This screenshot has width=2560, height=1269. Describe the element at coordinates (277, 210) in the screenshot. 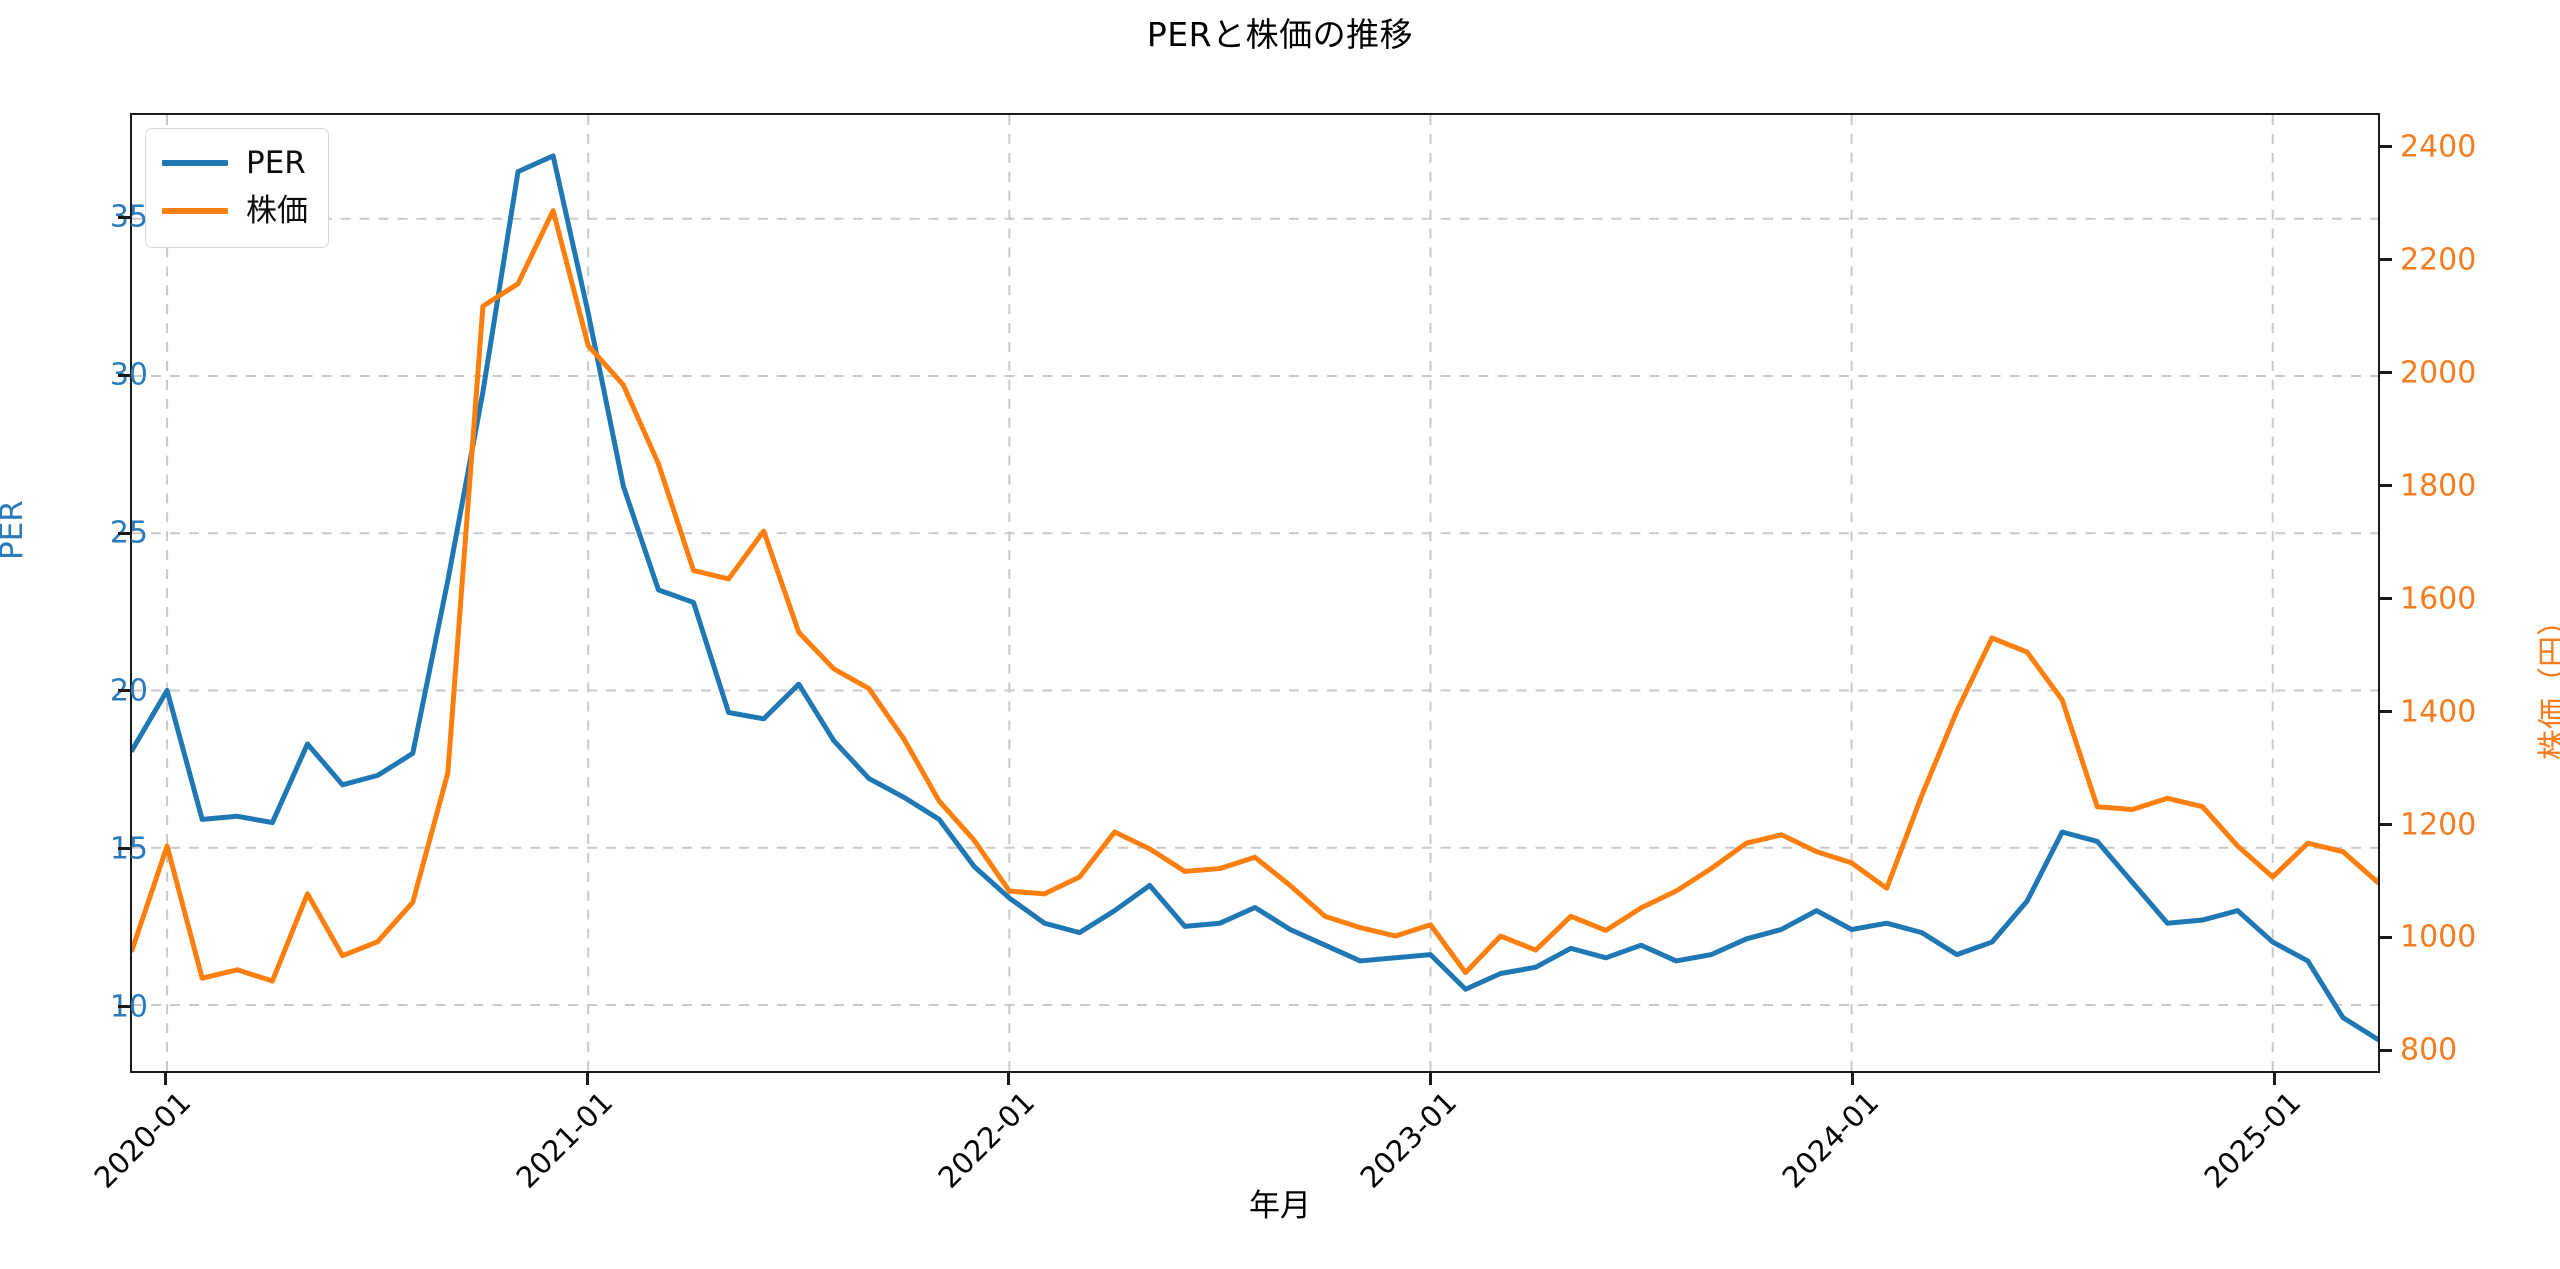

I see `legend-label-stock-price: 株価` at that location.